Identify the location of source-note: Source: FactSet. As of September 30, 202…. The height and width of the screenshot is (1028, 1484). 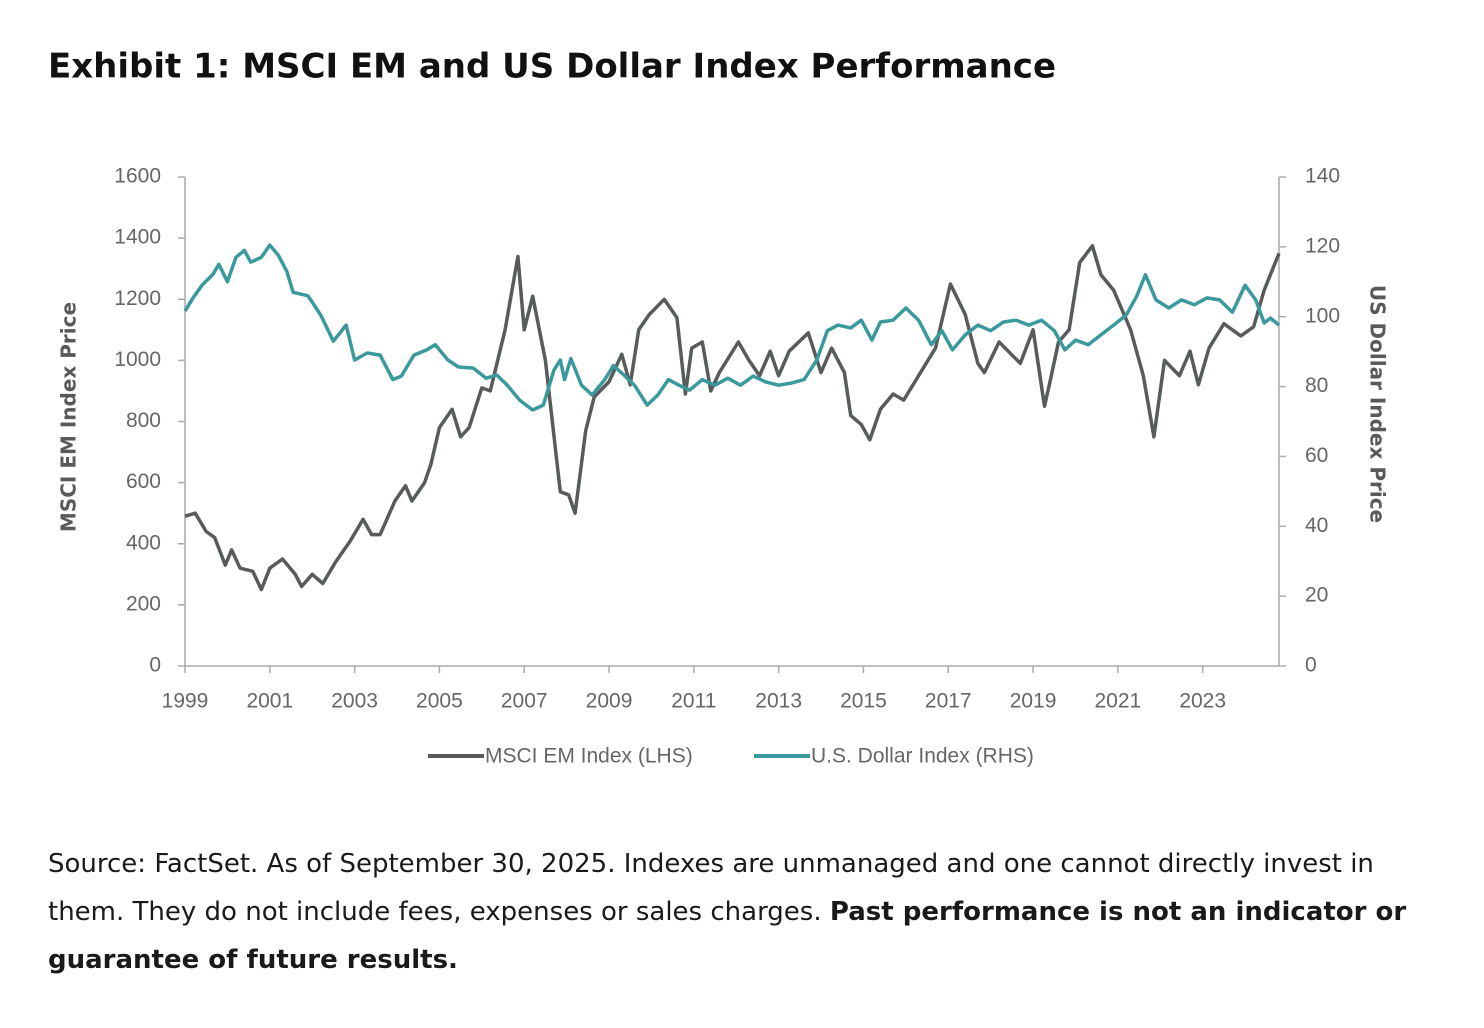
(738, 912).